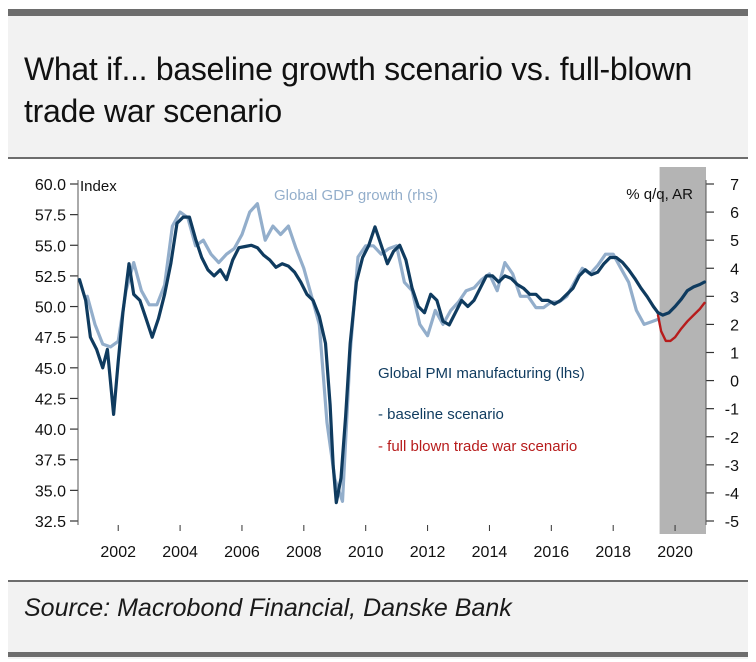 The height and width of the screenshot is (662, 756). Describe the element at coordinates (50, 308) in the screenshot. I see `left-tick-label: 50.0` at that location.